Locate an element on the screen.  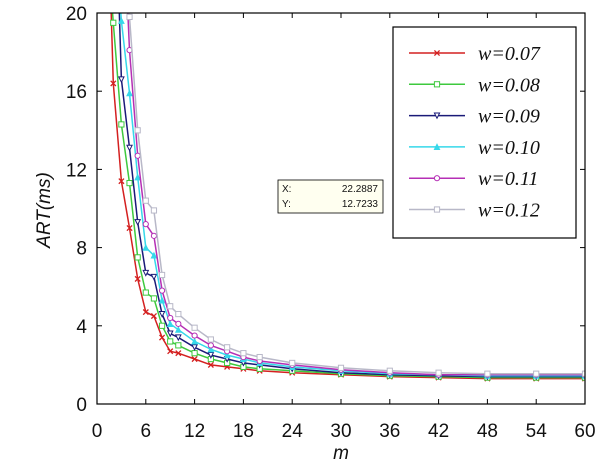
legend-label: w=0.12 is located at coordinates (509, 211).